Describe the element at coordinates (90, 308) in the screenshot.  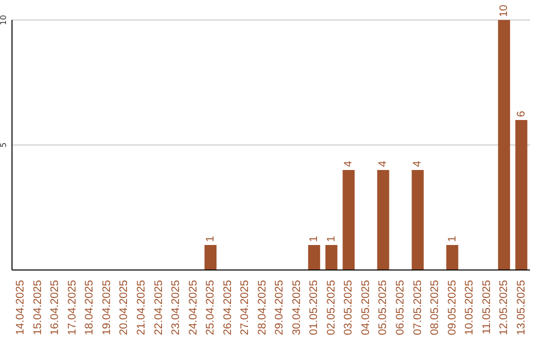
I see `x-tick-label: 18.04.2025` at that location.